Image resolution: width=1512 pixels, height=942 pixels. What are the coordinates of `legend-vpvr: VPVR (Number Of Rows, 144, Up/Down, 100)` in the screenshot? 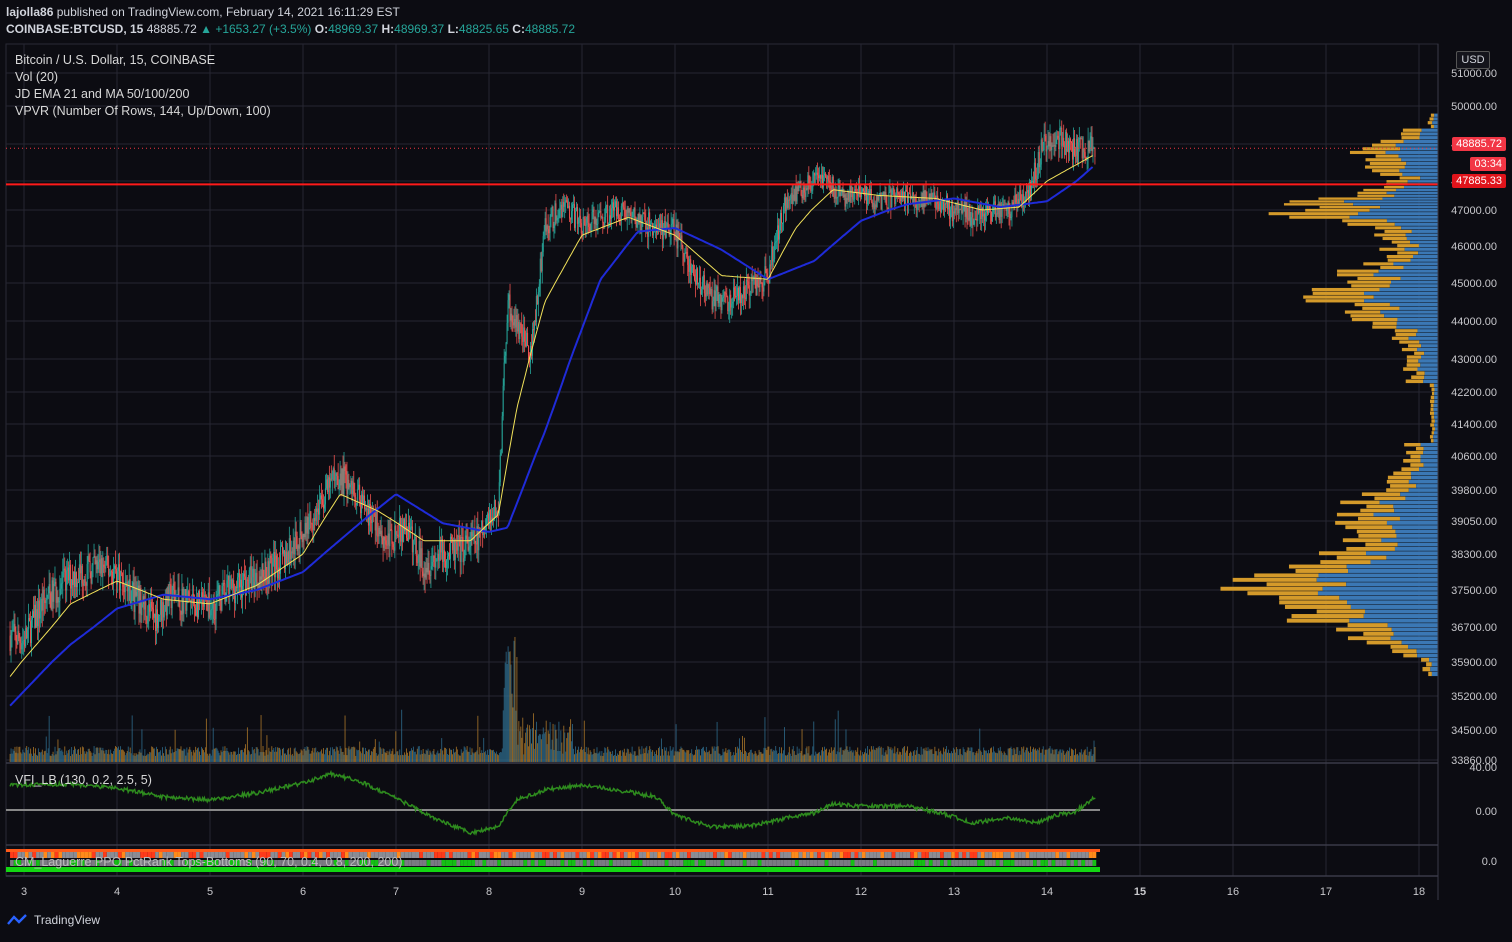 It's located at (143, 111).